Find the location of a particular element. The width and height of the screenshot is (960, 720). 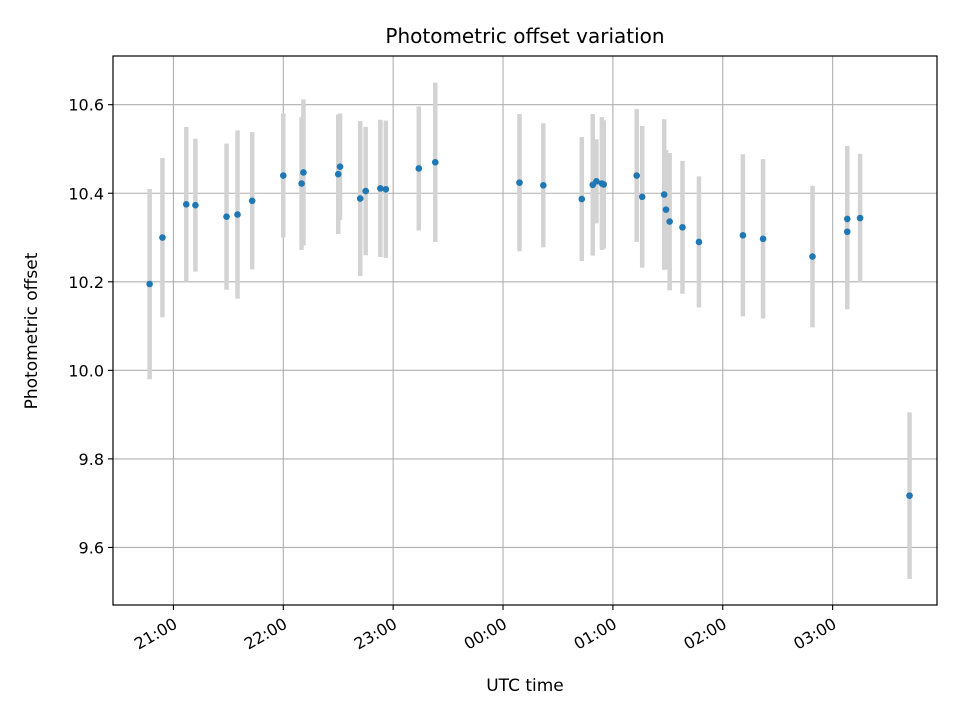

x-axis-label: UTC time is located at coordinates (525, 686).